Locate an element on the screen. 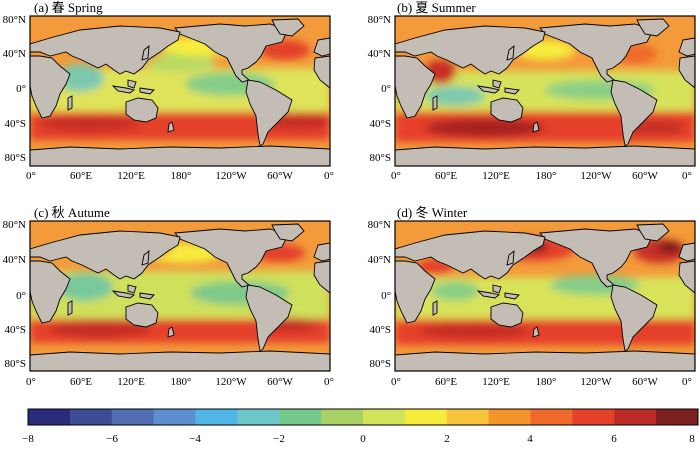 The image size is (700, 450). colorbar: −8 −6 −4 −2 0 2 4 6 8 is located at coordinates (360, 426).